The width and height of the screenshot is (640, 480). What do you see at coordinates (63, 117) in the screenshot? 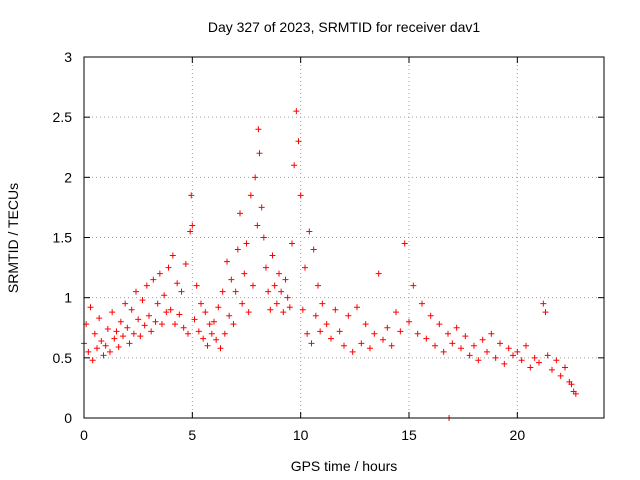
I see `y-tick-label: 2.5` at bounding box center [63, 117].